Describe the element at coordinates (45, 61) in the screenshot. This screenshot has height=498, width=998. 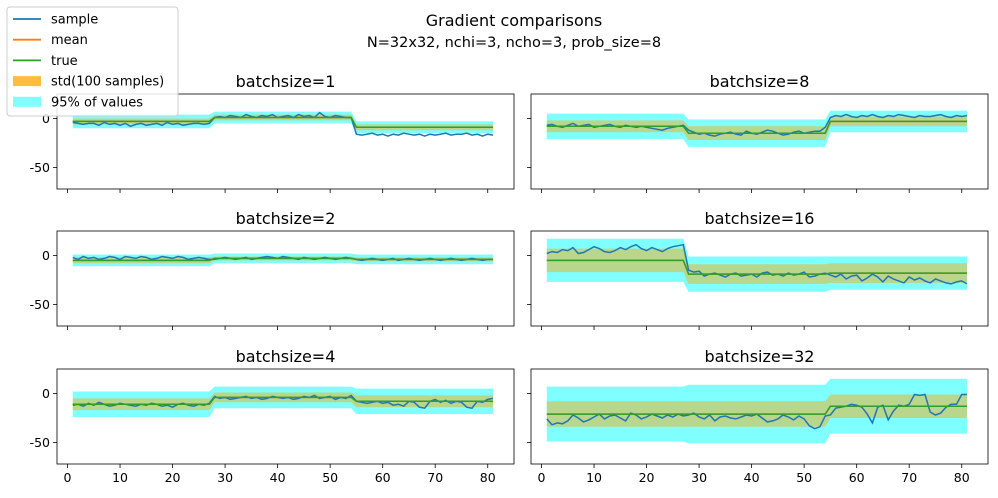
I see `legend-entry-3: true` at that location.